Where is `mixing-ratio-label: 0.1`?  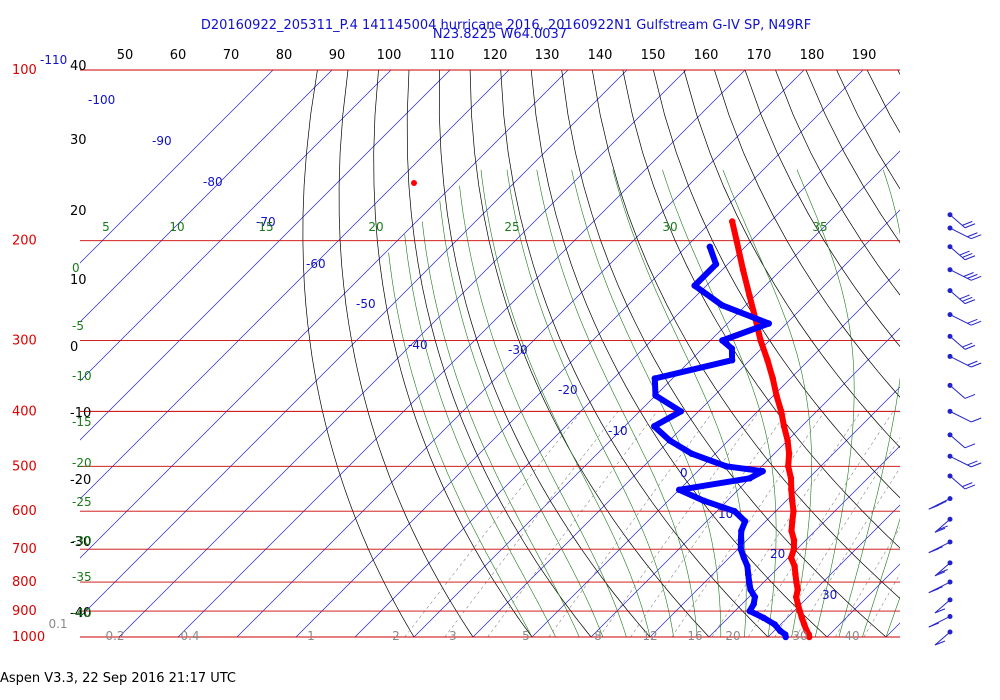 mixing-ratio-label: 0.1 is located at coordinates (57, 624).